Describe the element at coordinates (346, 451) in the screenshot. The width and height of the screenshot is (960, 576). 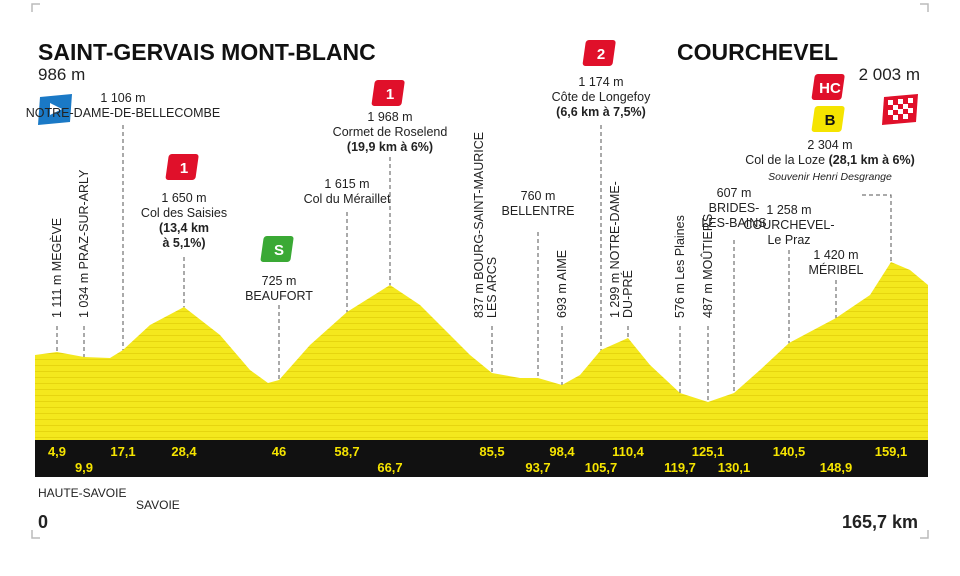
I see `km-label: 58,7` at that location.